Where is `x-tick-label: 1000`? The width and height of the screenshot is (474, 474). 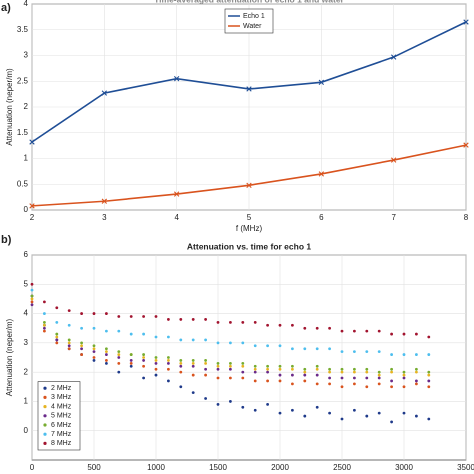 x-tick-label: 1000 is located at coordinates (156, 467).